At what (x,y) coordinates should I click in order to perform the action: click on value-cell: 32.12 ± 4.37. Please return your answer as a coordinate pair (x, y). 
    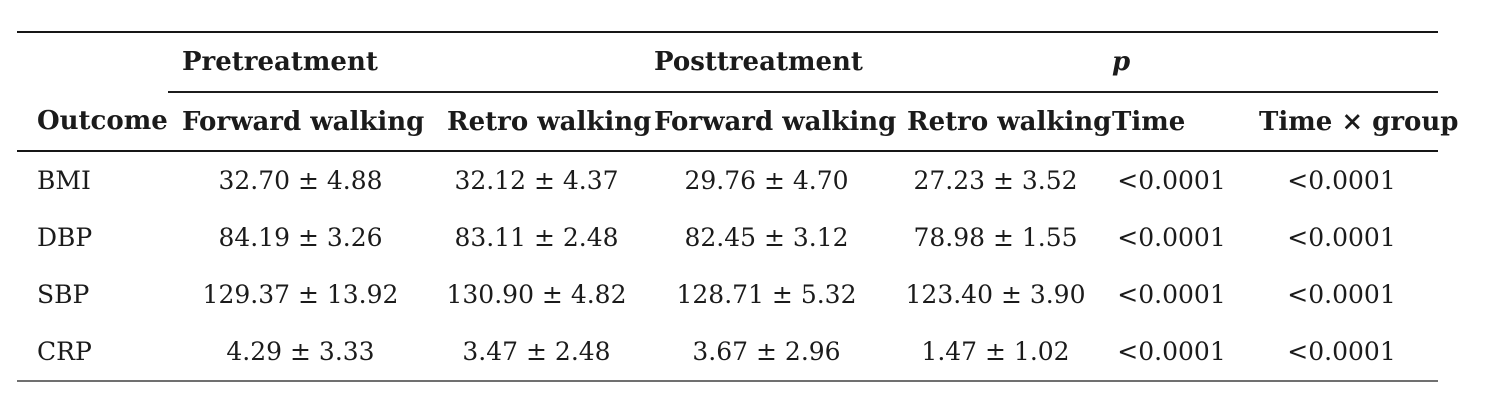
    Looking at the image, I should click on (536, 180).